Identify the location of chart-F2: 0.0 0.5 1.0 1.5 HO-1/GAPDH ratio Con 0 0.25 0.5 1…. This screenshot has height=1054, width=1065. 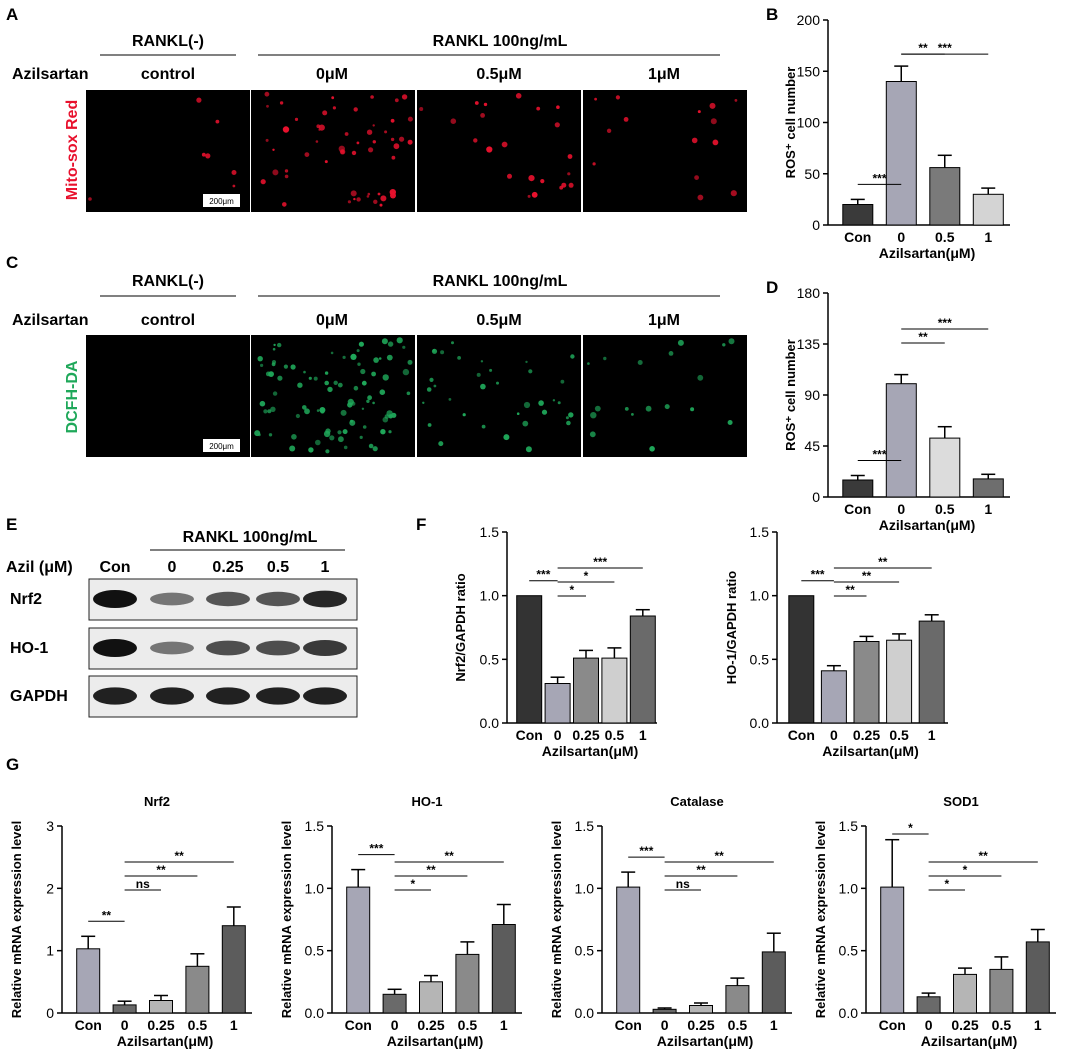
(836, 641).